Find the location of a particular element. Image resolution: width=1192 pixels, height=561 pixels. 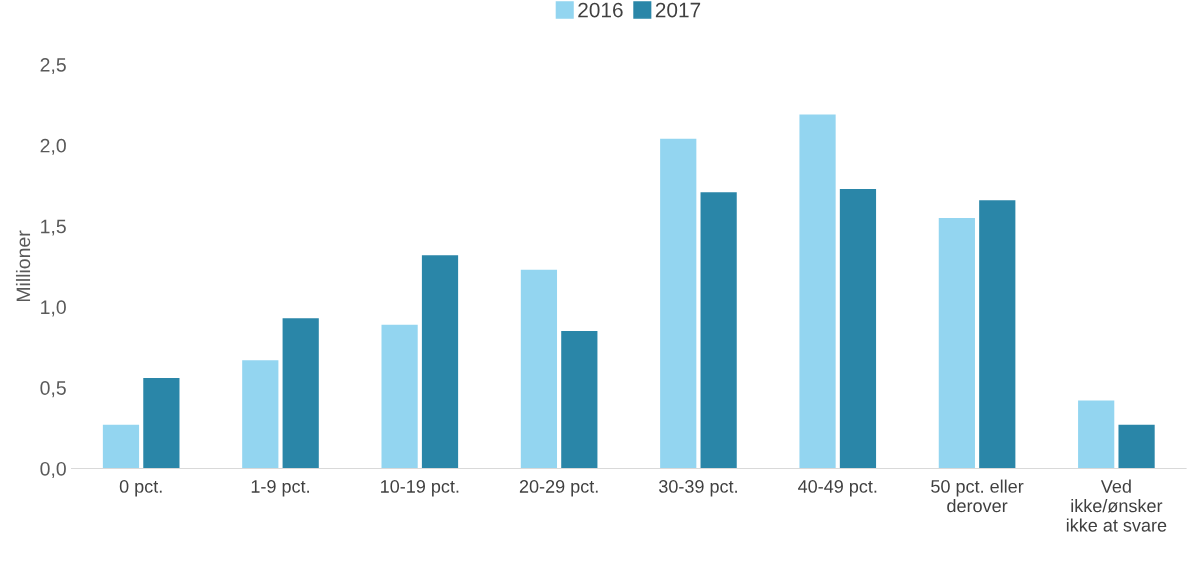

x-tick-label: 30-39 pct. is located at coordinates (697, 488).